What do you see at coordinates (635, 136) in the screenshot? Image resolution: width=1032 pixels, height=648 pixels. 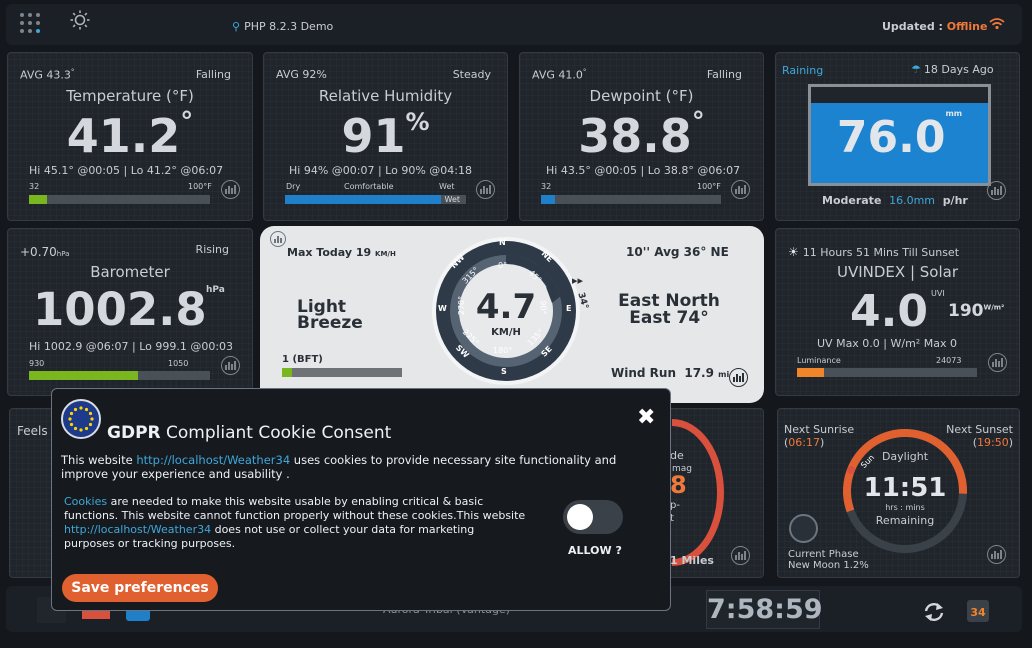 I see `dewpoint-number: 38.8` at bounding box center [635, 136].